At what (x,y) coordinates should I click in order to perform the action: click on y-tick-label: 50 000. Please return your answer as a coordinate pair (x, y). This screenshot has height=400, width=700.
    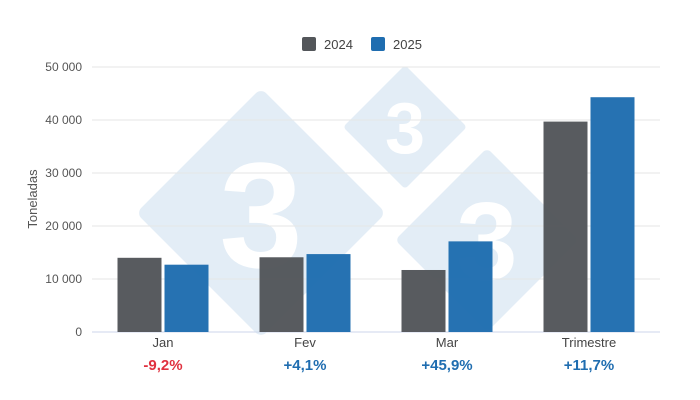
    Looking at the image, I should click on (63, 67).